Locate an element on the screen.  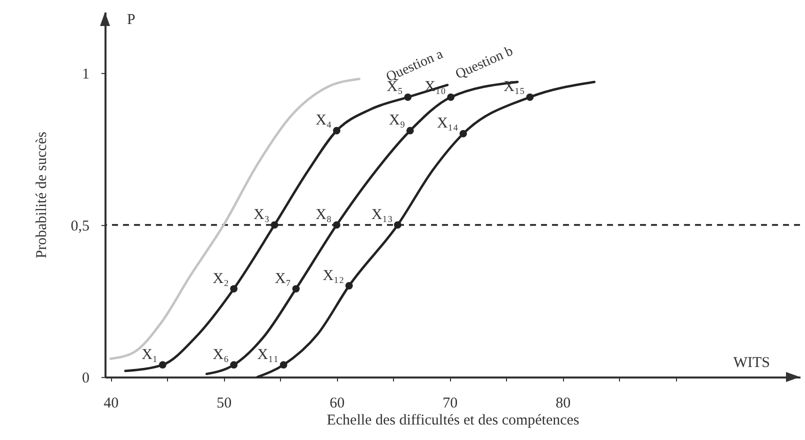
y-tick-label: 0 is located at coordinates (86, 378).